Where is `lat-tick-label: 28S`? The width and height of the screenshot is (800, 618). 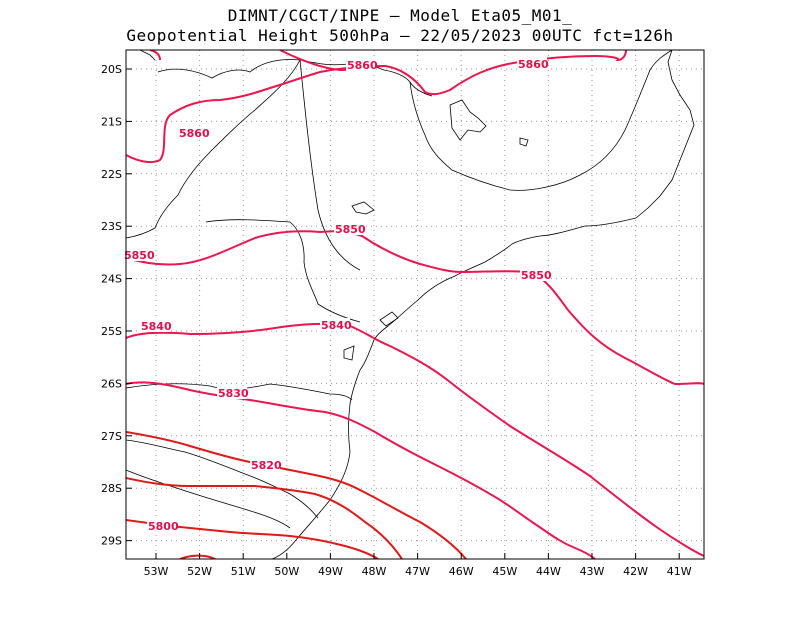 lat-tick-label: 28S is located at coordinates (111, 488).